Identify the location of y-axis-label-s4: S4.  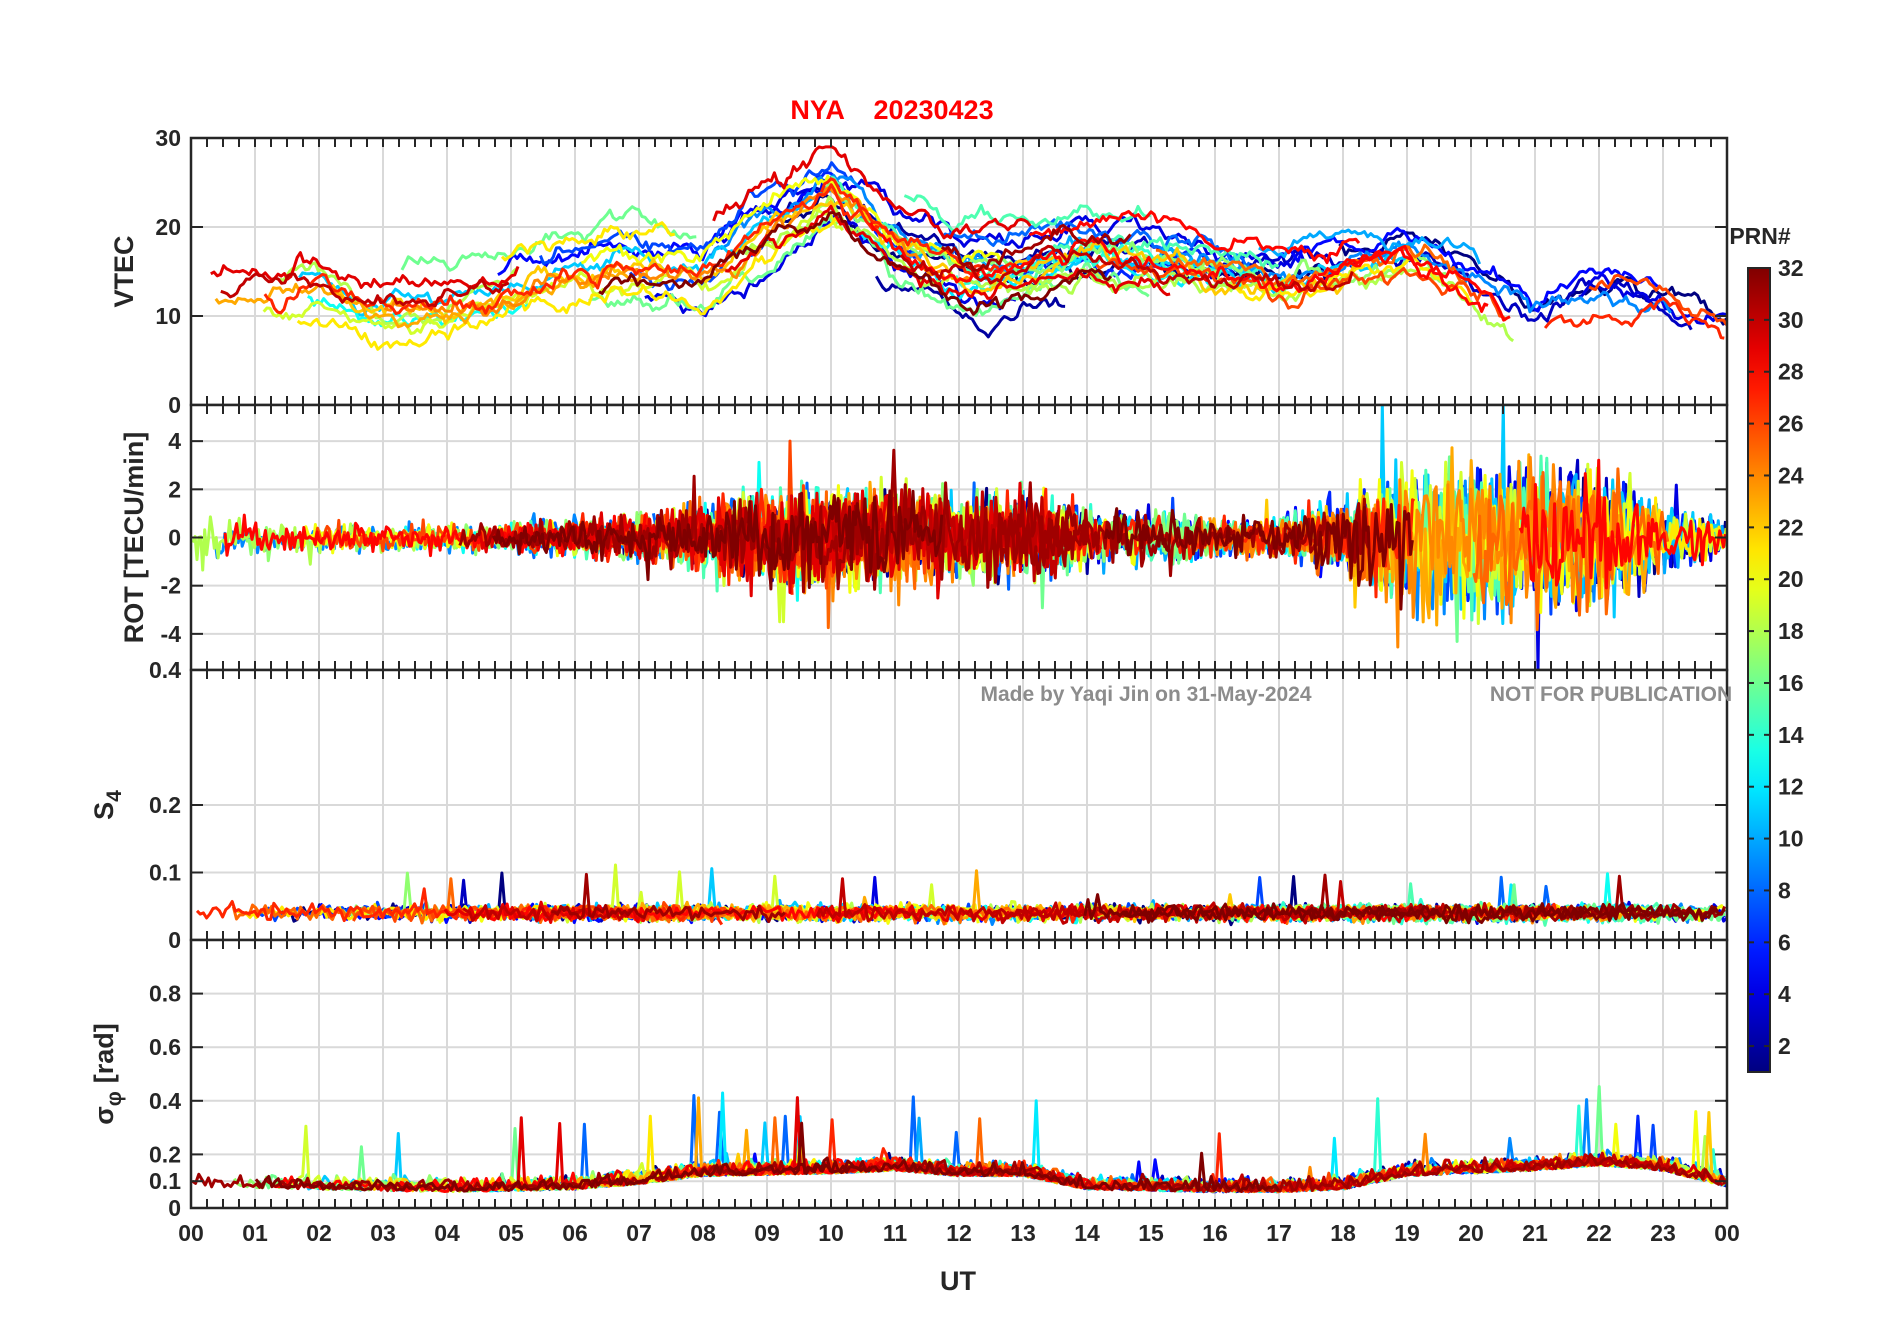
(107, 805).